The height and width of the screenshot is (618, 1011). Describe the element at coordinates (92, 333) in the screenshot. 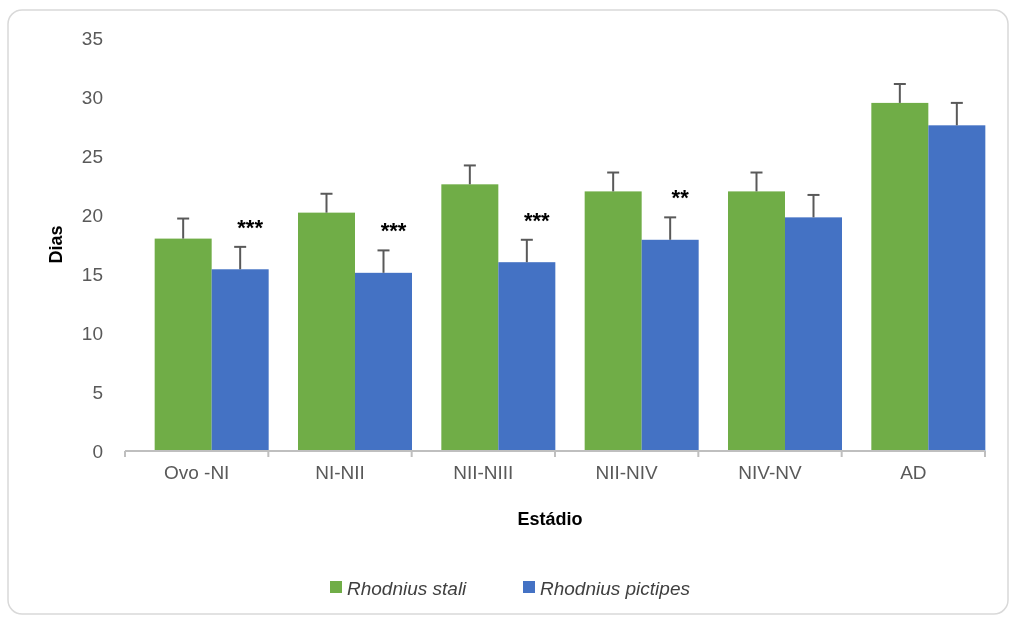

I see `y-tick-label: 10` at that location.